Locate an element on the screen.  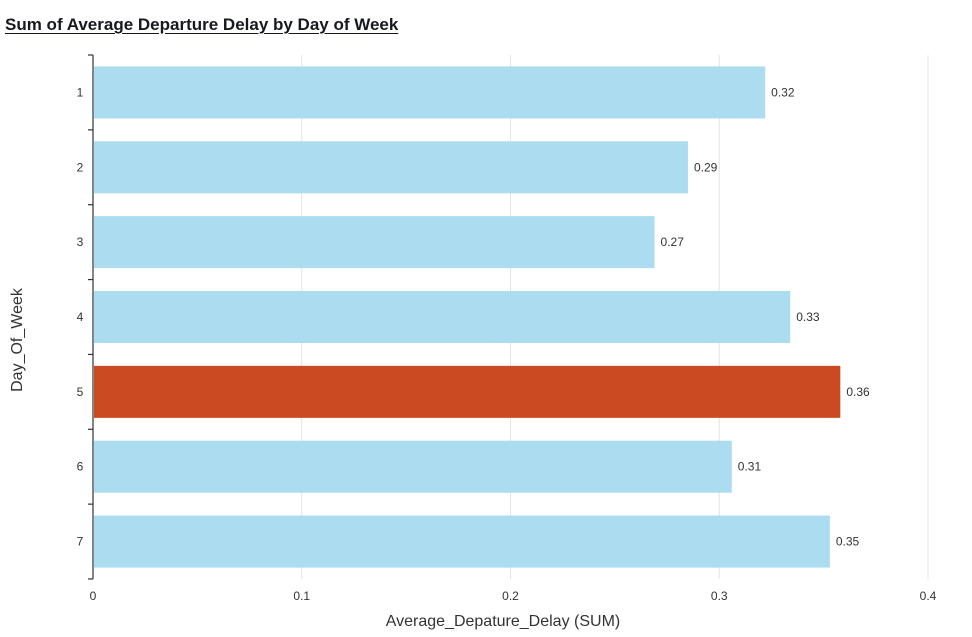
y-tick-label: 3 is located at coordinates (80, 242).